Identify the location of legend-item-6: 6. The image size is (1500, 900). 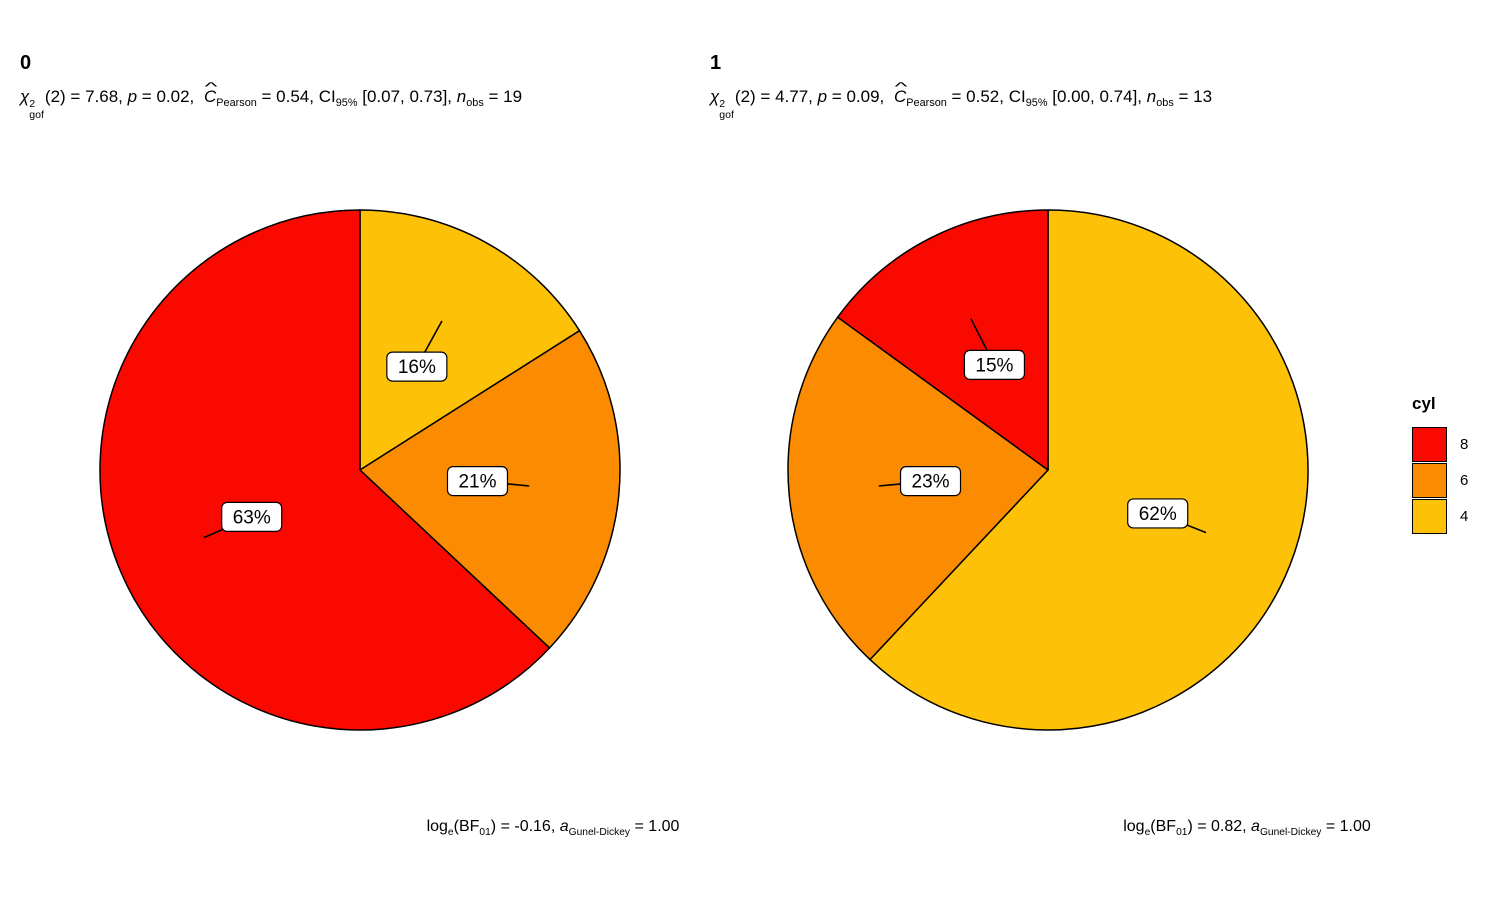
(1440, 480).